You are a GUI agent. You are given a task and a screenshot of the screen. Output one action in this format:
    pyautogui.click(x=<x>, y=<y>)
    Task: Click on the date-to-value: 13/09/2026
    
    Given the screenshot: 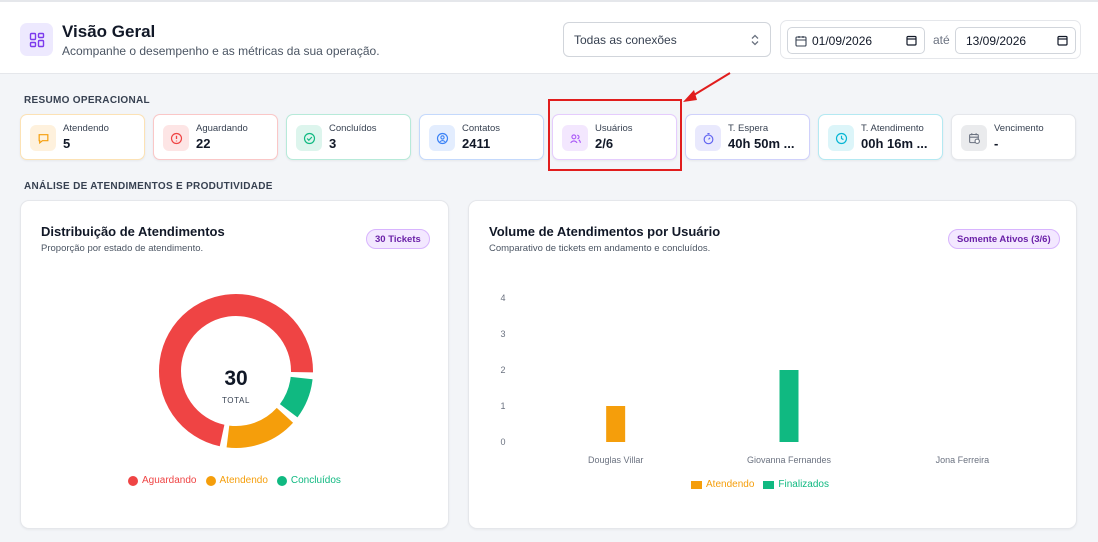 What is the action you would take?
    pyautogui.click(x=996, y=40)
    